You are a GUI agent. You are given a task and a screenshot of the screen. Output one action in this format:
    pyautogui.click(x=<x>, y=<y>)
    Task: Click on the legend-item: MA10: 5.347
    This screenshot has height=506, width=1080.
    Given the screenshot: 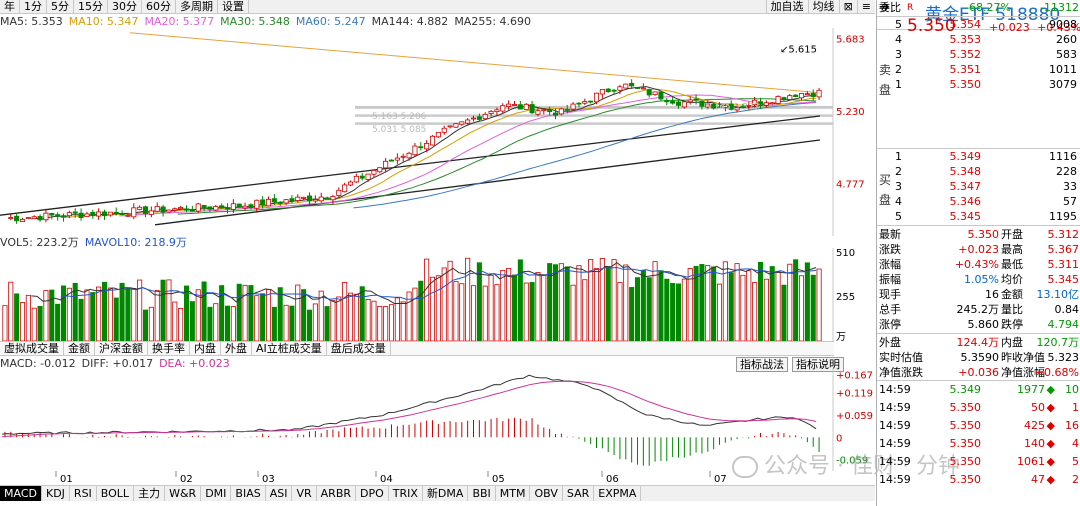 What is the action you would take?
    pyautogui.click(x=103, y=21)
    